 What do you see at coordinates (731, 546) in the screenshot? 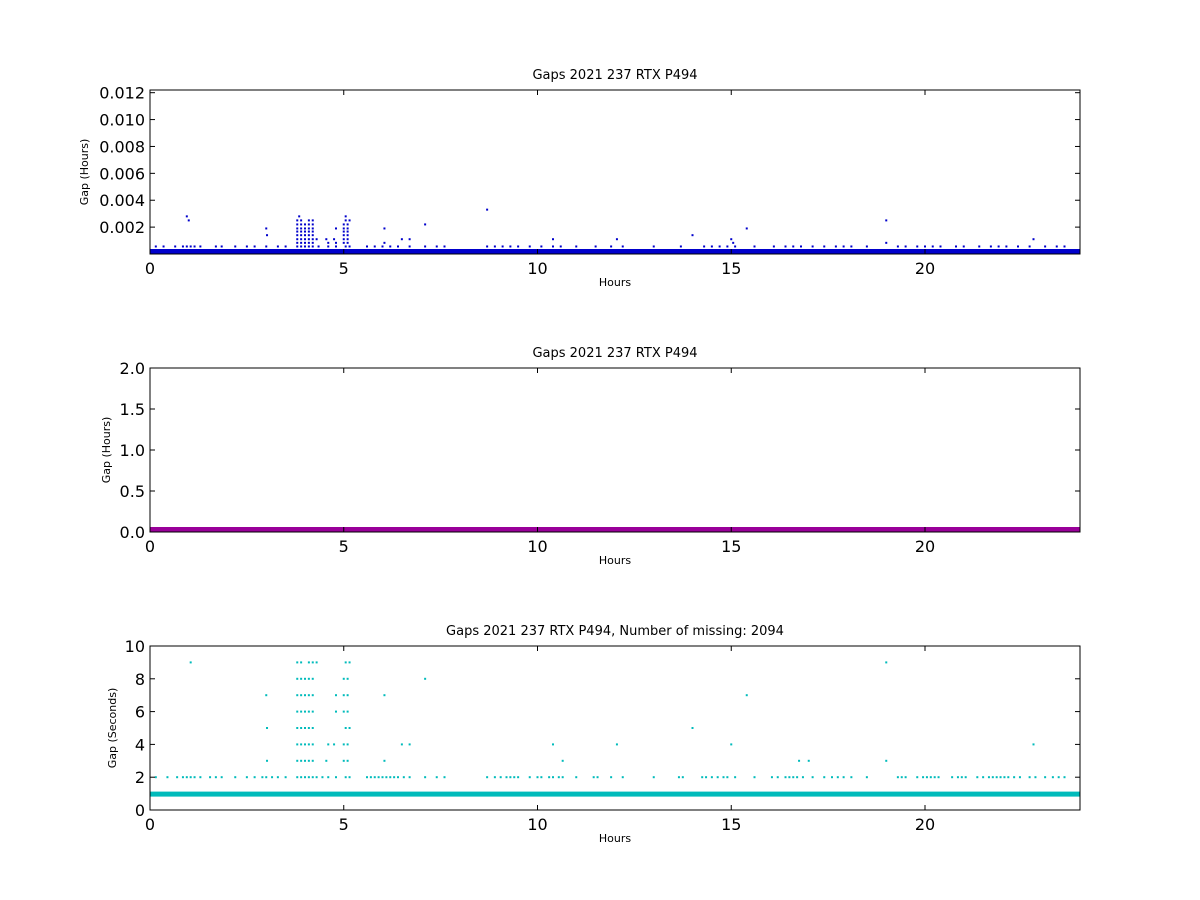
I see `x-tick-label: 15` at bounding box center [731, 546].